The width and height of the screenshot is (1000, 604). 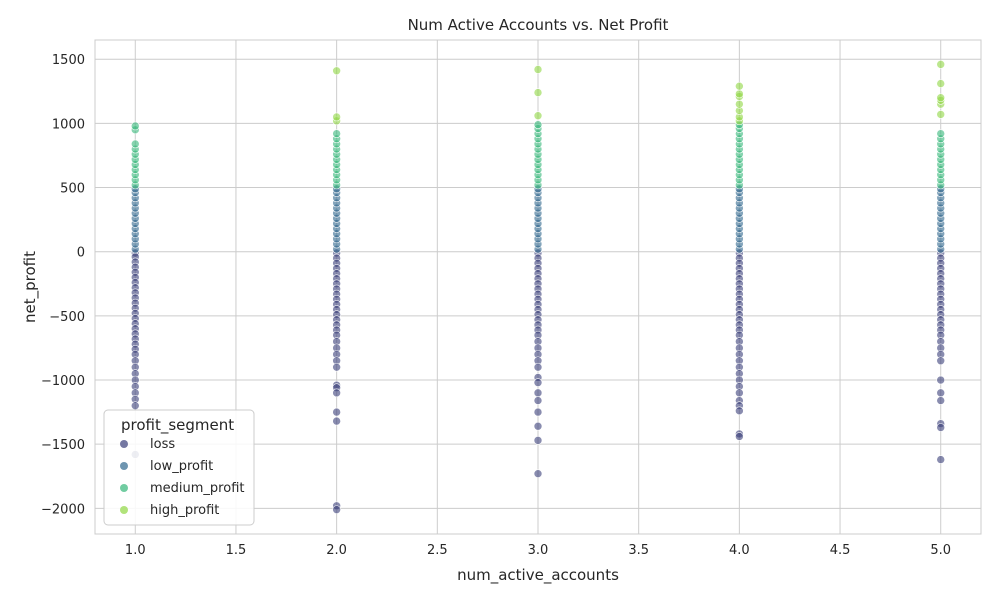 What do you see at coordinates (638, 550) in the screenshot?
I see `x-tick-label: 3.5` at bounding box center [638, 550].